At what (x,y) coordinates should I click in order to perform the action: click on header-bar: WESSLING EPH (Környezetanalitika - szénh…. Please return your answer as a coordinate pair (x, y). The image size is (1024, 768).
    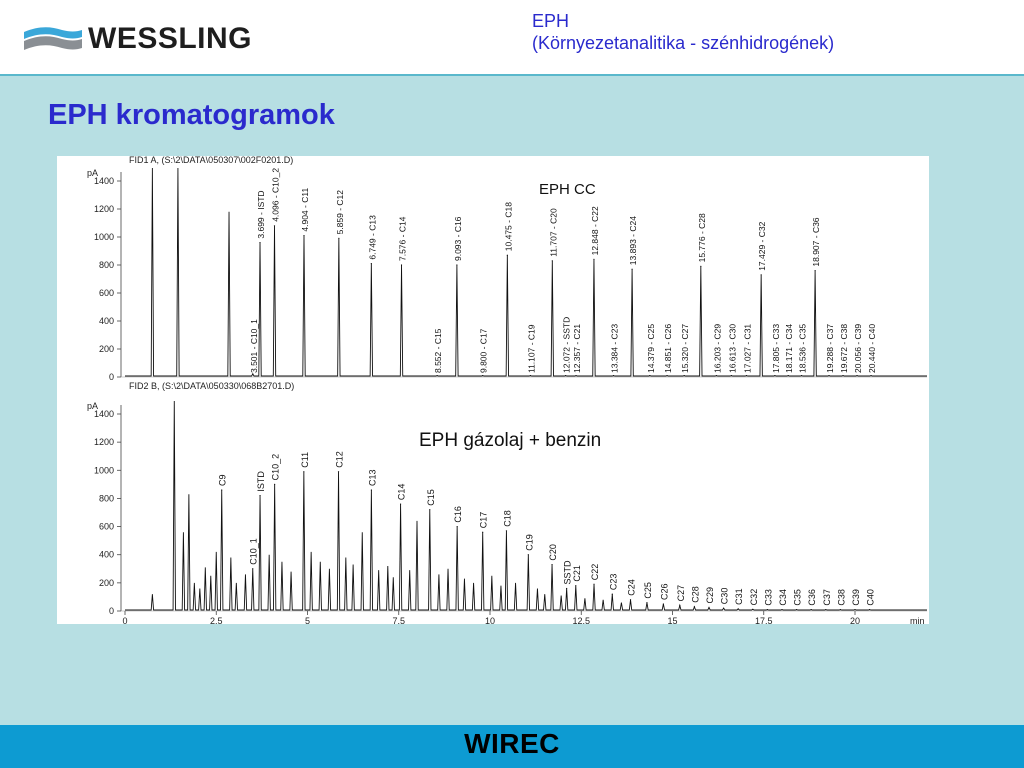
    Looking at the image, I should click on (512, 37).